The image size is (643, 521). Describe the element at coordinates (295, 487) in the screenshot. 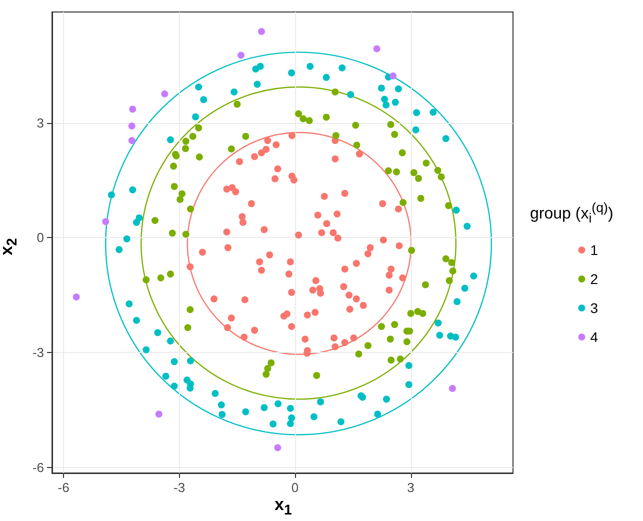

I see `x-tick-label: 0` at that location.